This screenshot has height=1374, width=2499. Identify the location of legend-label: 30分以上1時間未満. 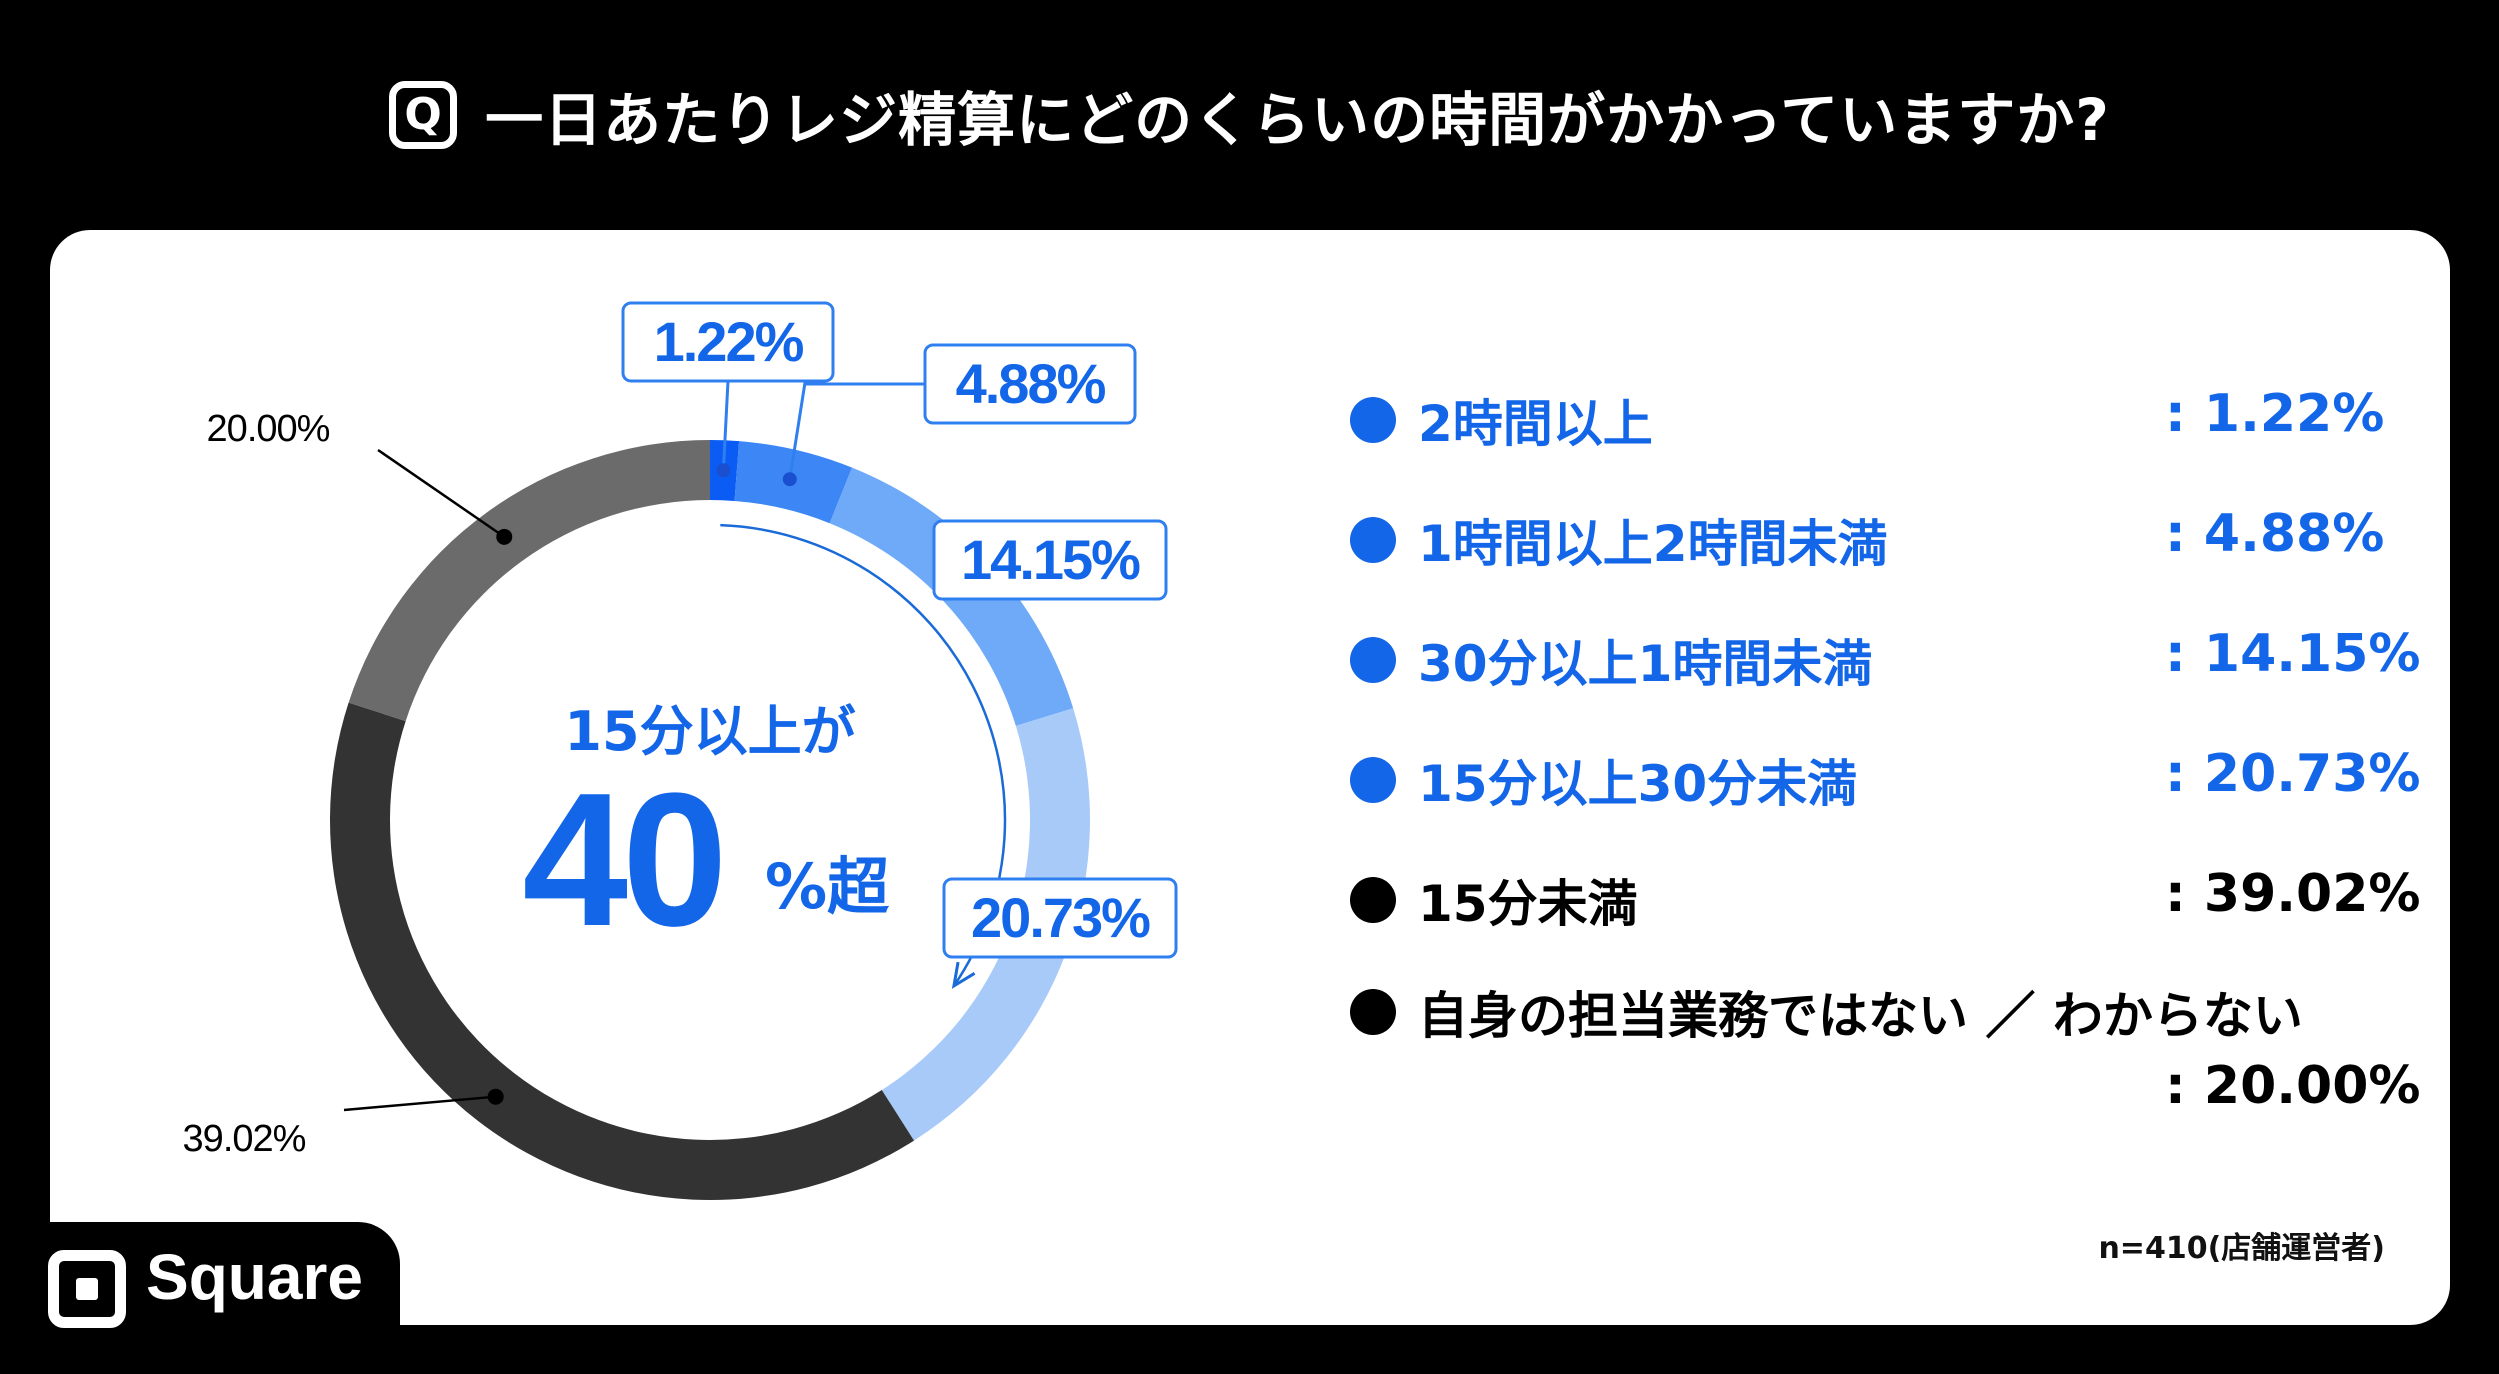
(1645, 664).